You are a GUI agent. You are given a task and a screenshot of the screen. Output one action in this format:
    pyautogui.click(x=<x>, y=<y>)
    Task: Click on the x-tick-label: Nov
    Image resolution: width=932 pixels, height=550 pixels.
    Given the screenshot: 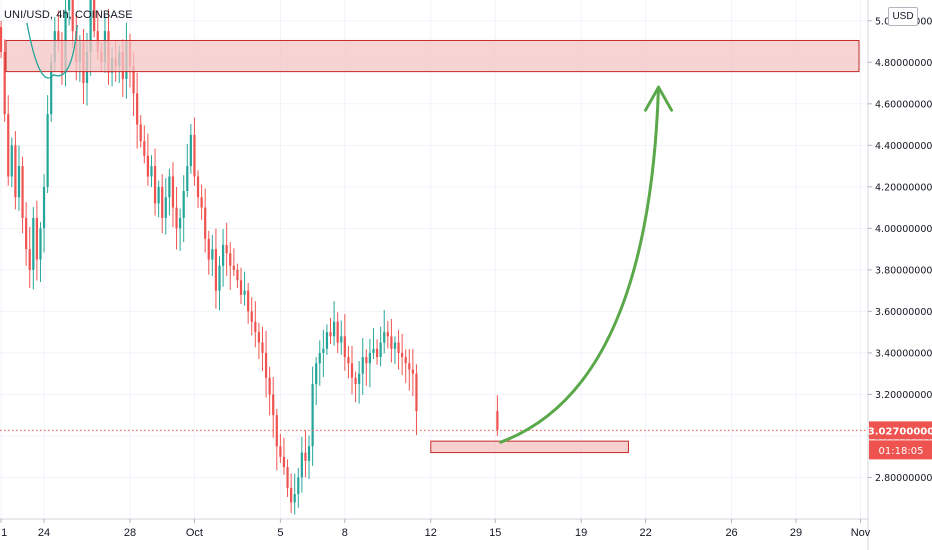 What is the action you would take?
    pyautogui.click(x=861, y=533)
    